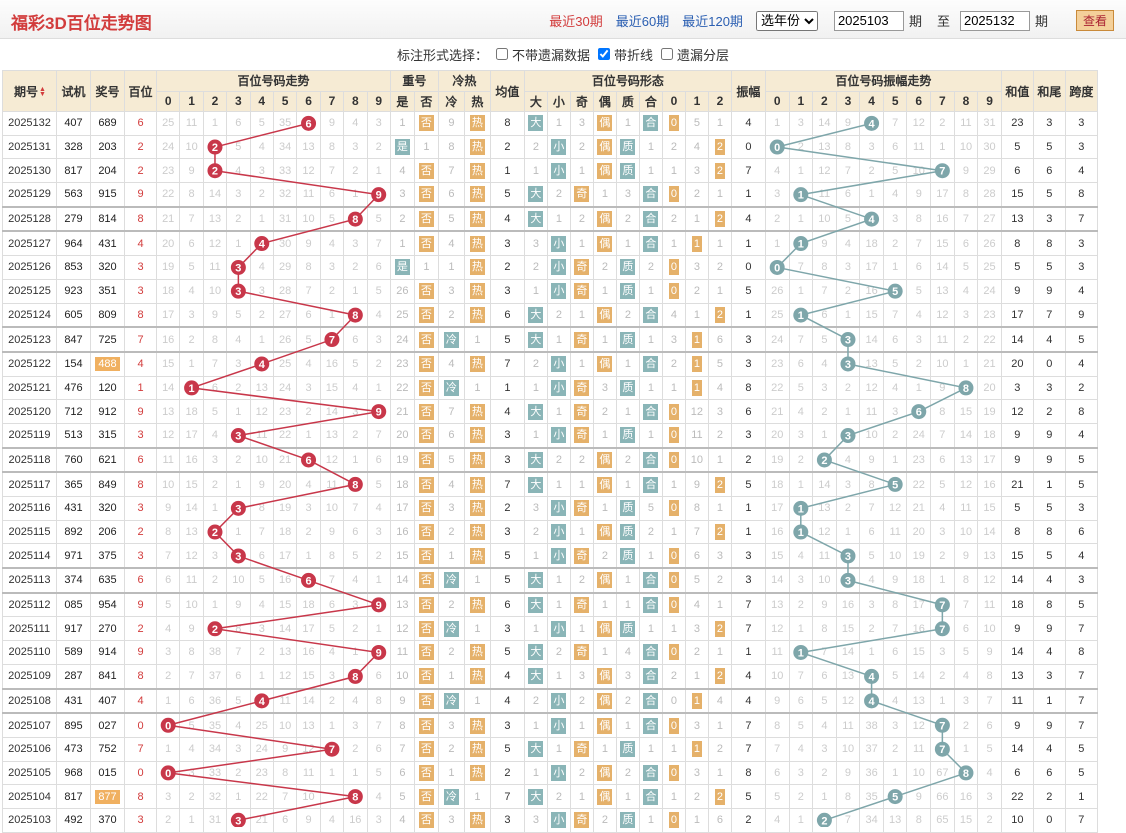 Image resolution: width=1126 pixels, height=833 pixels. I want to click on year-select: 选年份, so click(786, 20).